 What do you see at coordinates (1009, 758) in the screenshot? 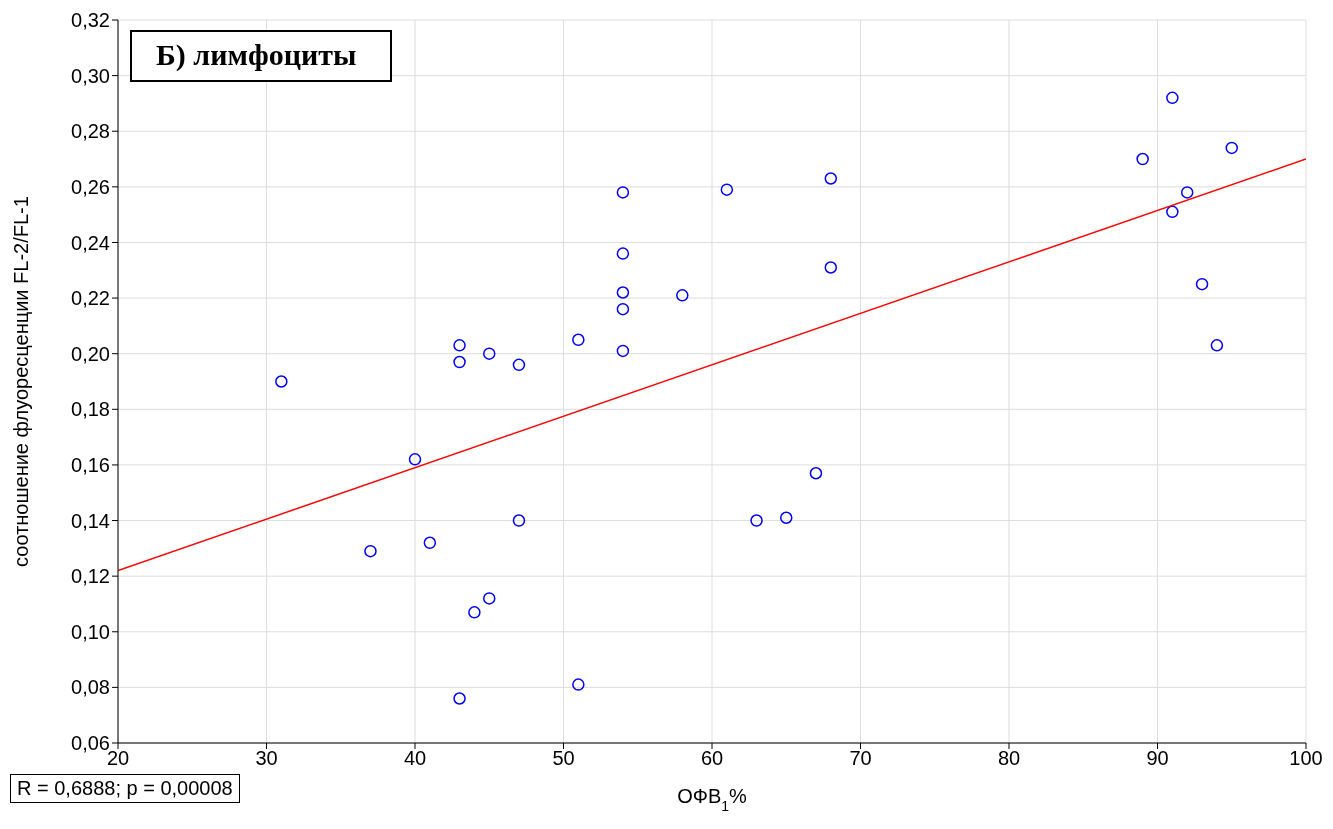
I see `x-tick-label: 80` at bounding box center [1009, 758].